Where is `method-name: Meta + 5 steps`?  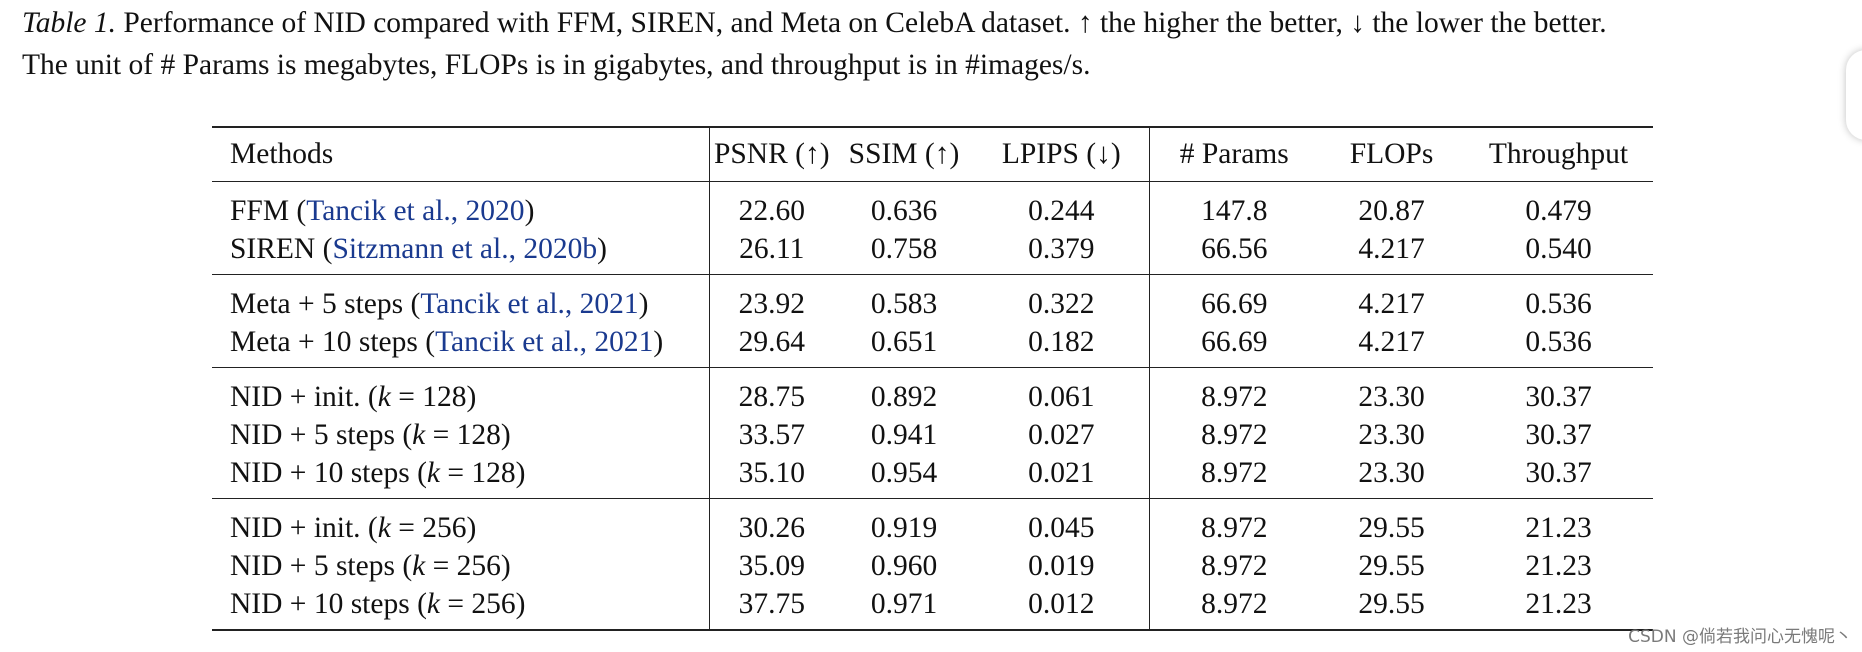 method-name: Meta + 5 steps is located at coordinates (317, 303).